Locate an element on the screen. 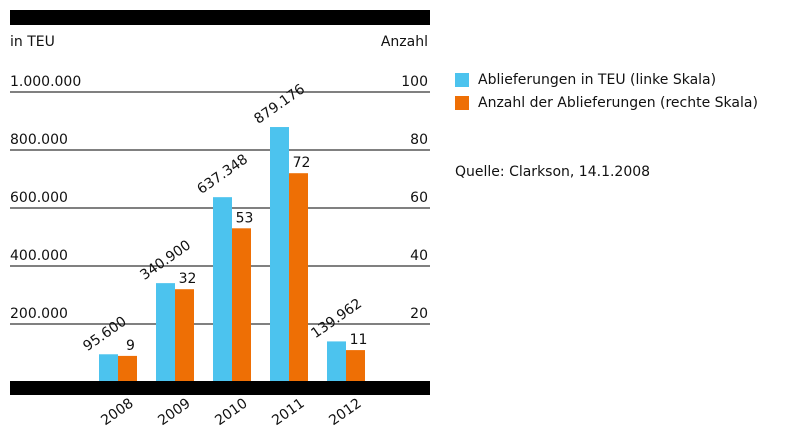  value-label: 11 is located at coordinates (359, 340).